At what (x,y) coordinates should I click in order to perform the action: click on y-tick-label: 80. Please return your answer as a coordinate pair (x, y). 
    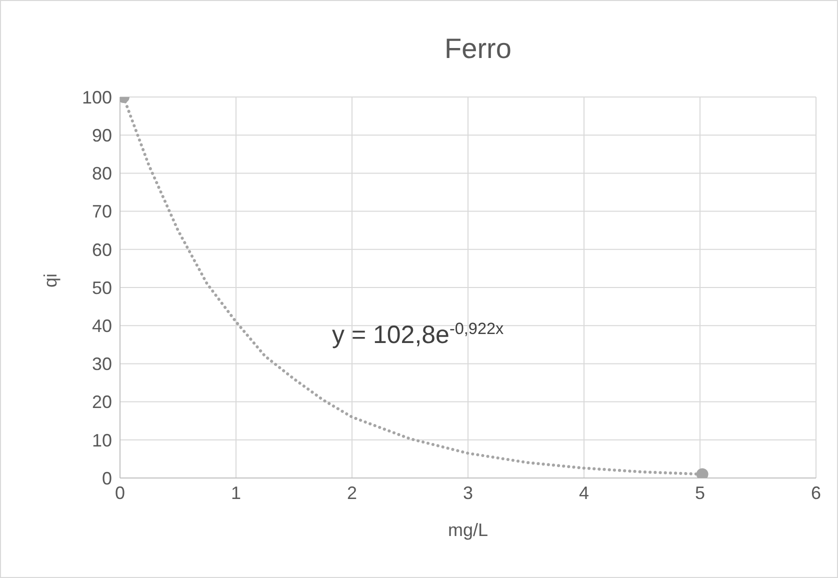
    Looking at the image, I should click on (102, 174).